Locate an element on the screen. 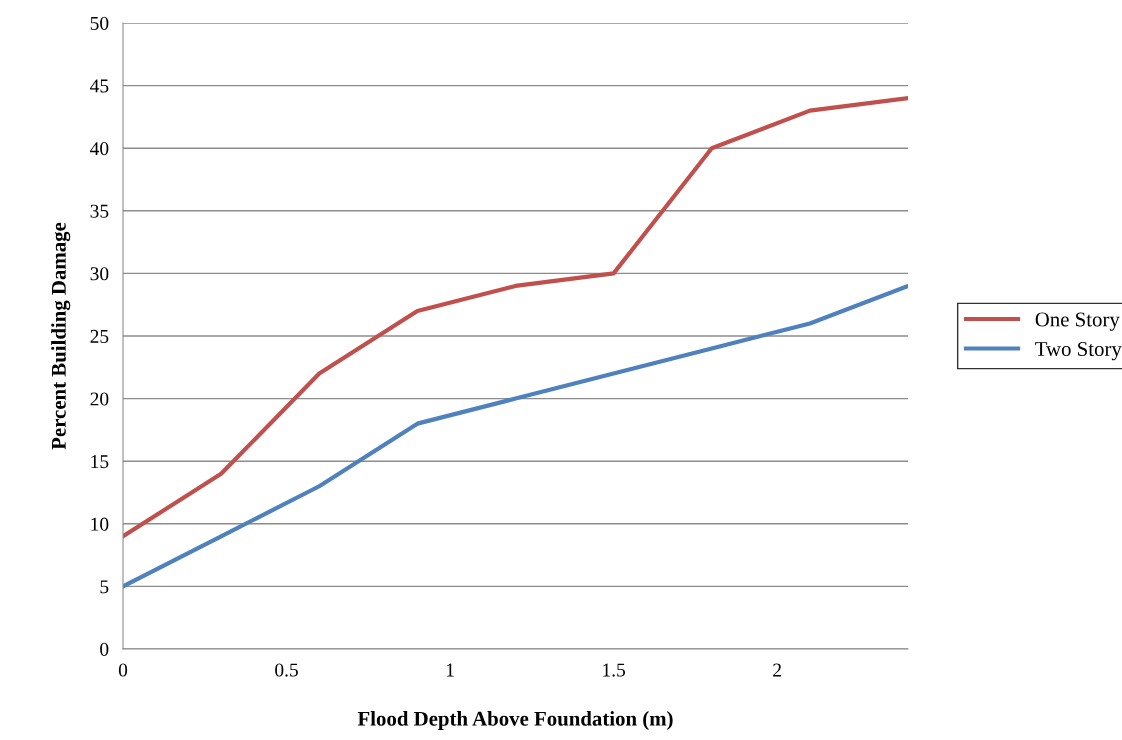 The width and height of the screenshot is (1122, 740). y-tick-label: 30 is located at coordinates (99, 274).